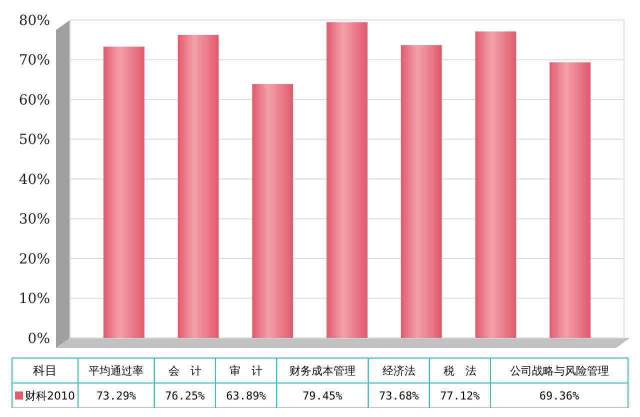 This screenshot has height=417, width=640. Describe the element at coordinates (322, 371) in the screenshot. I see `x-tick-label: 财务成本管理` at that location.